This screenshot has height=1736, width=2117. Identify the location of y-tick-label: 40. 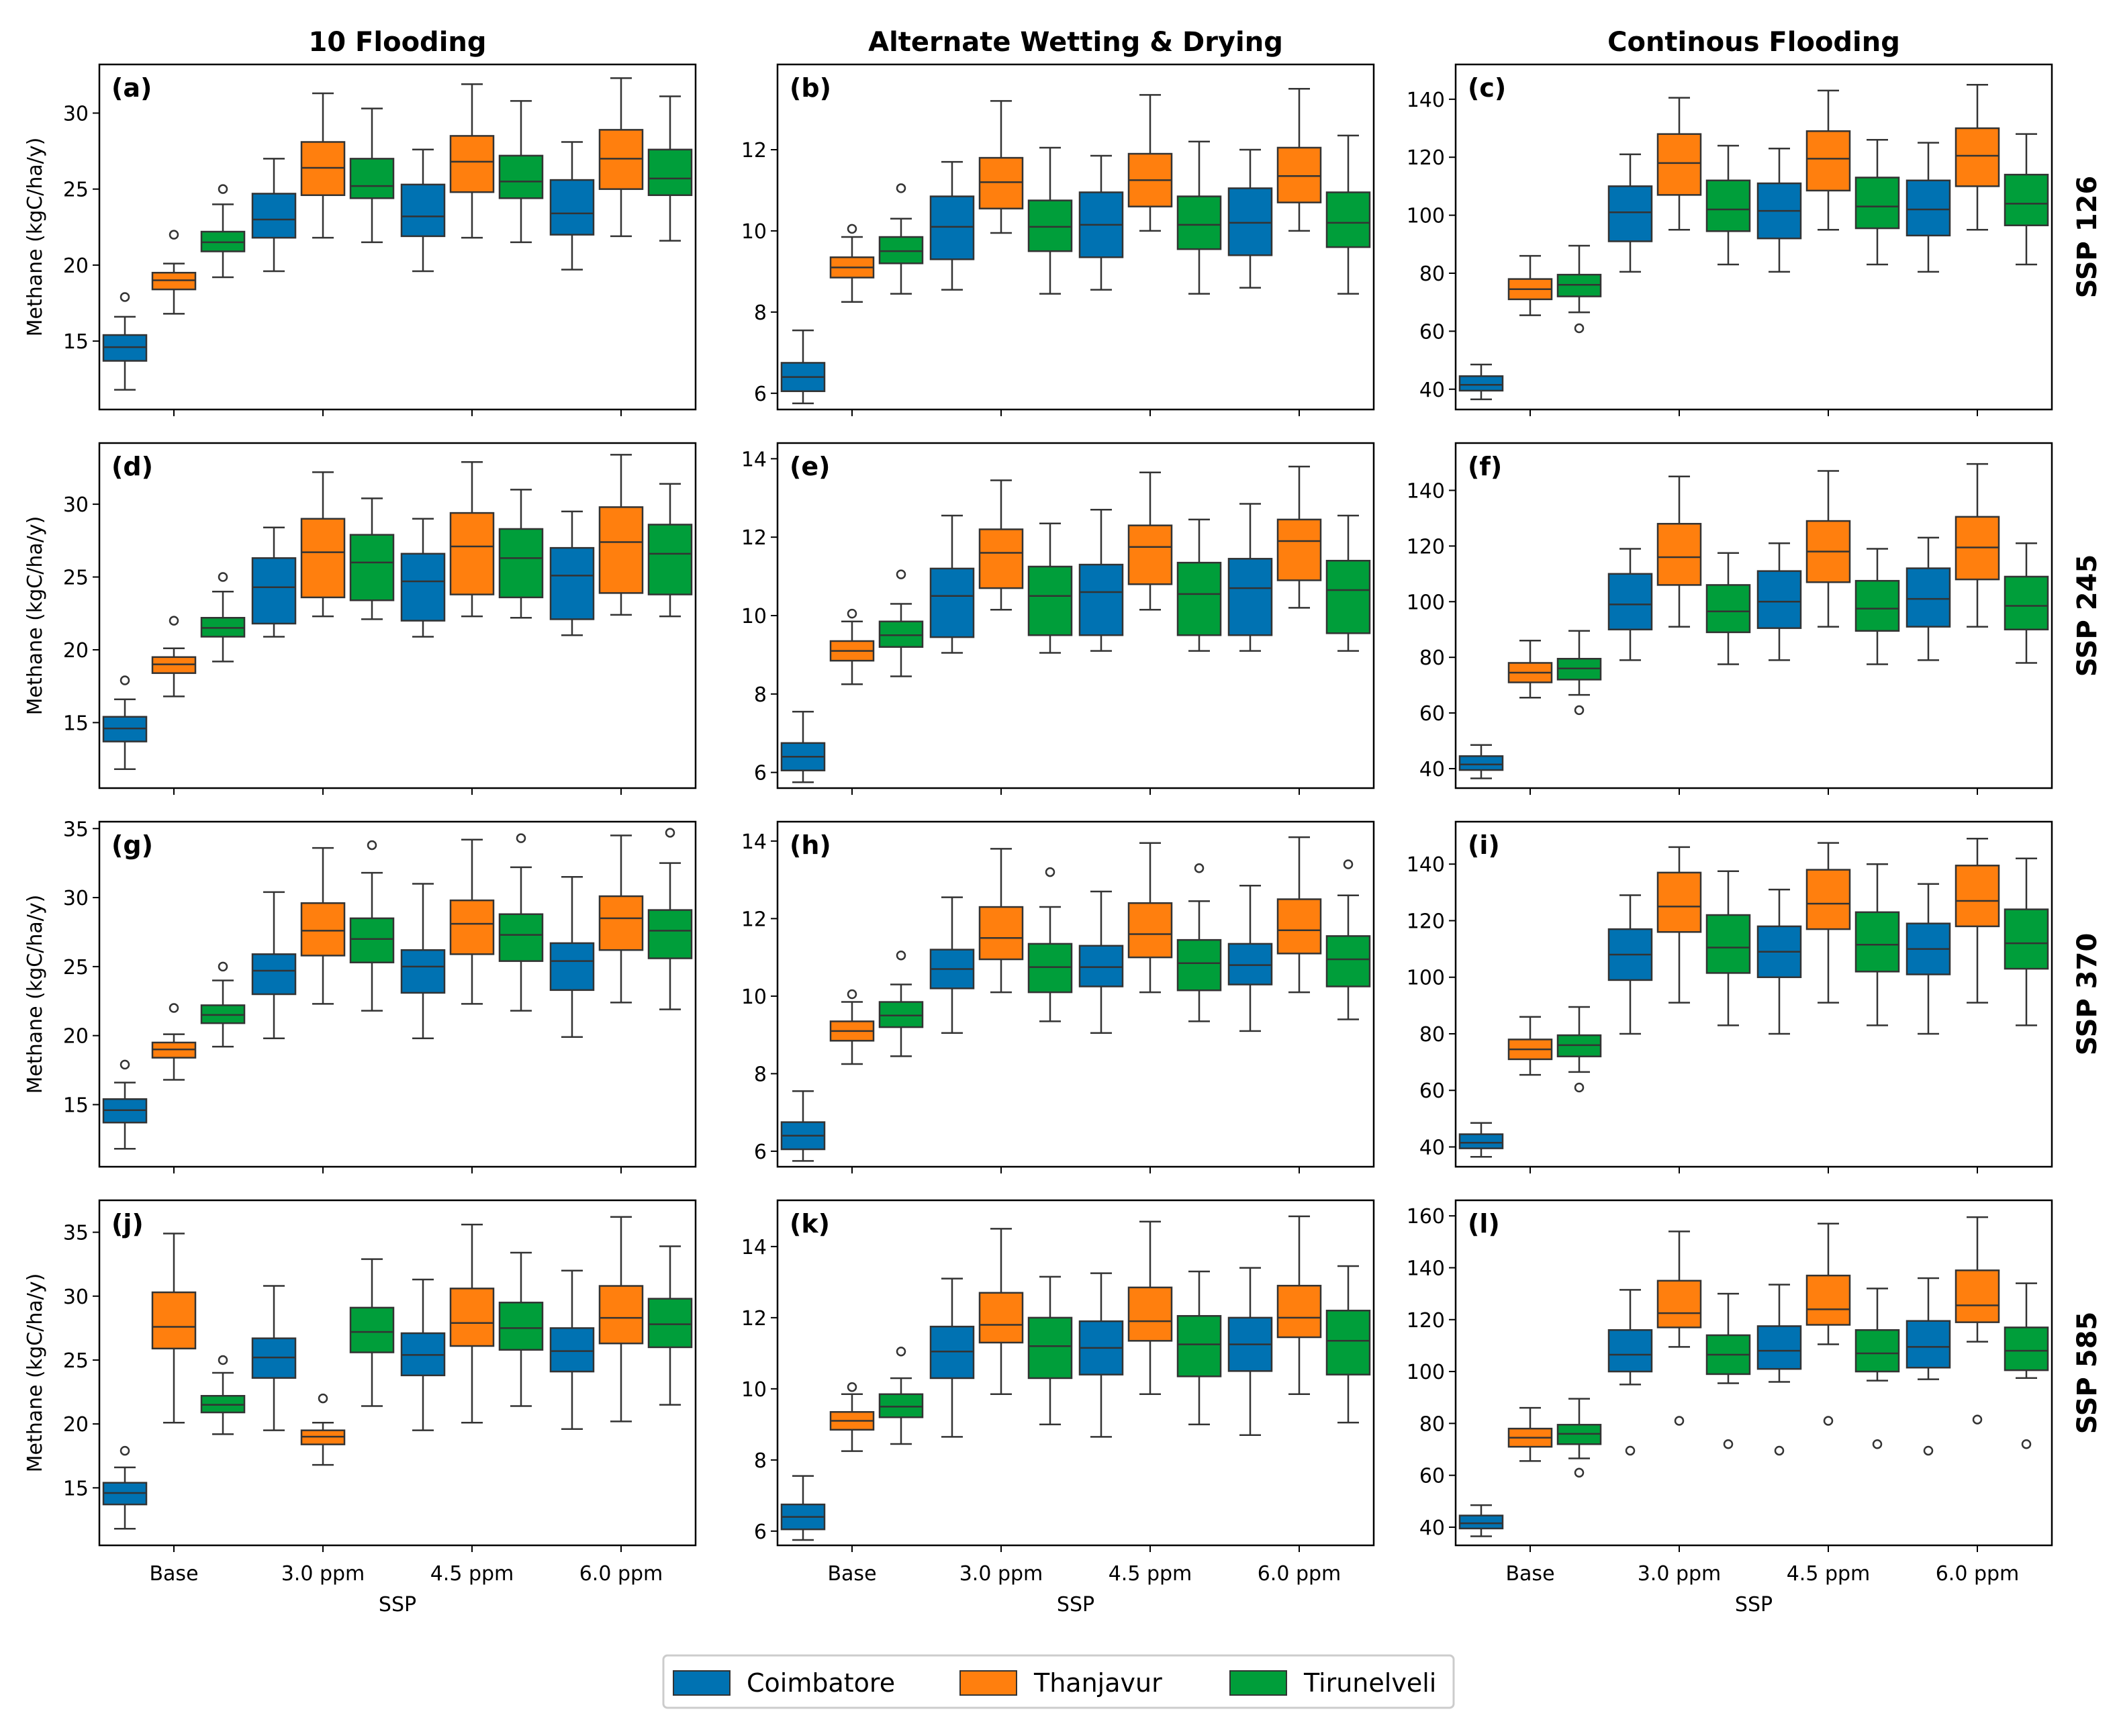
(1432, 390).